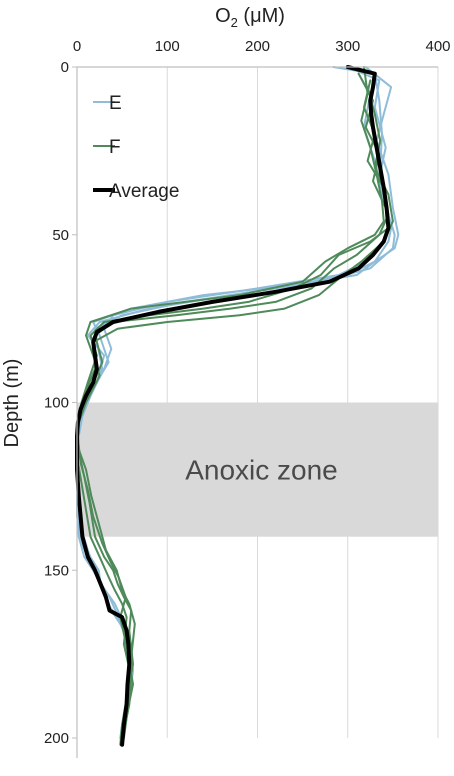 The image size is (454, 776). Describe the element at coordinates (65, 67) in the screenshot. I see `y-tick-label: 0` at that location.